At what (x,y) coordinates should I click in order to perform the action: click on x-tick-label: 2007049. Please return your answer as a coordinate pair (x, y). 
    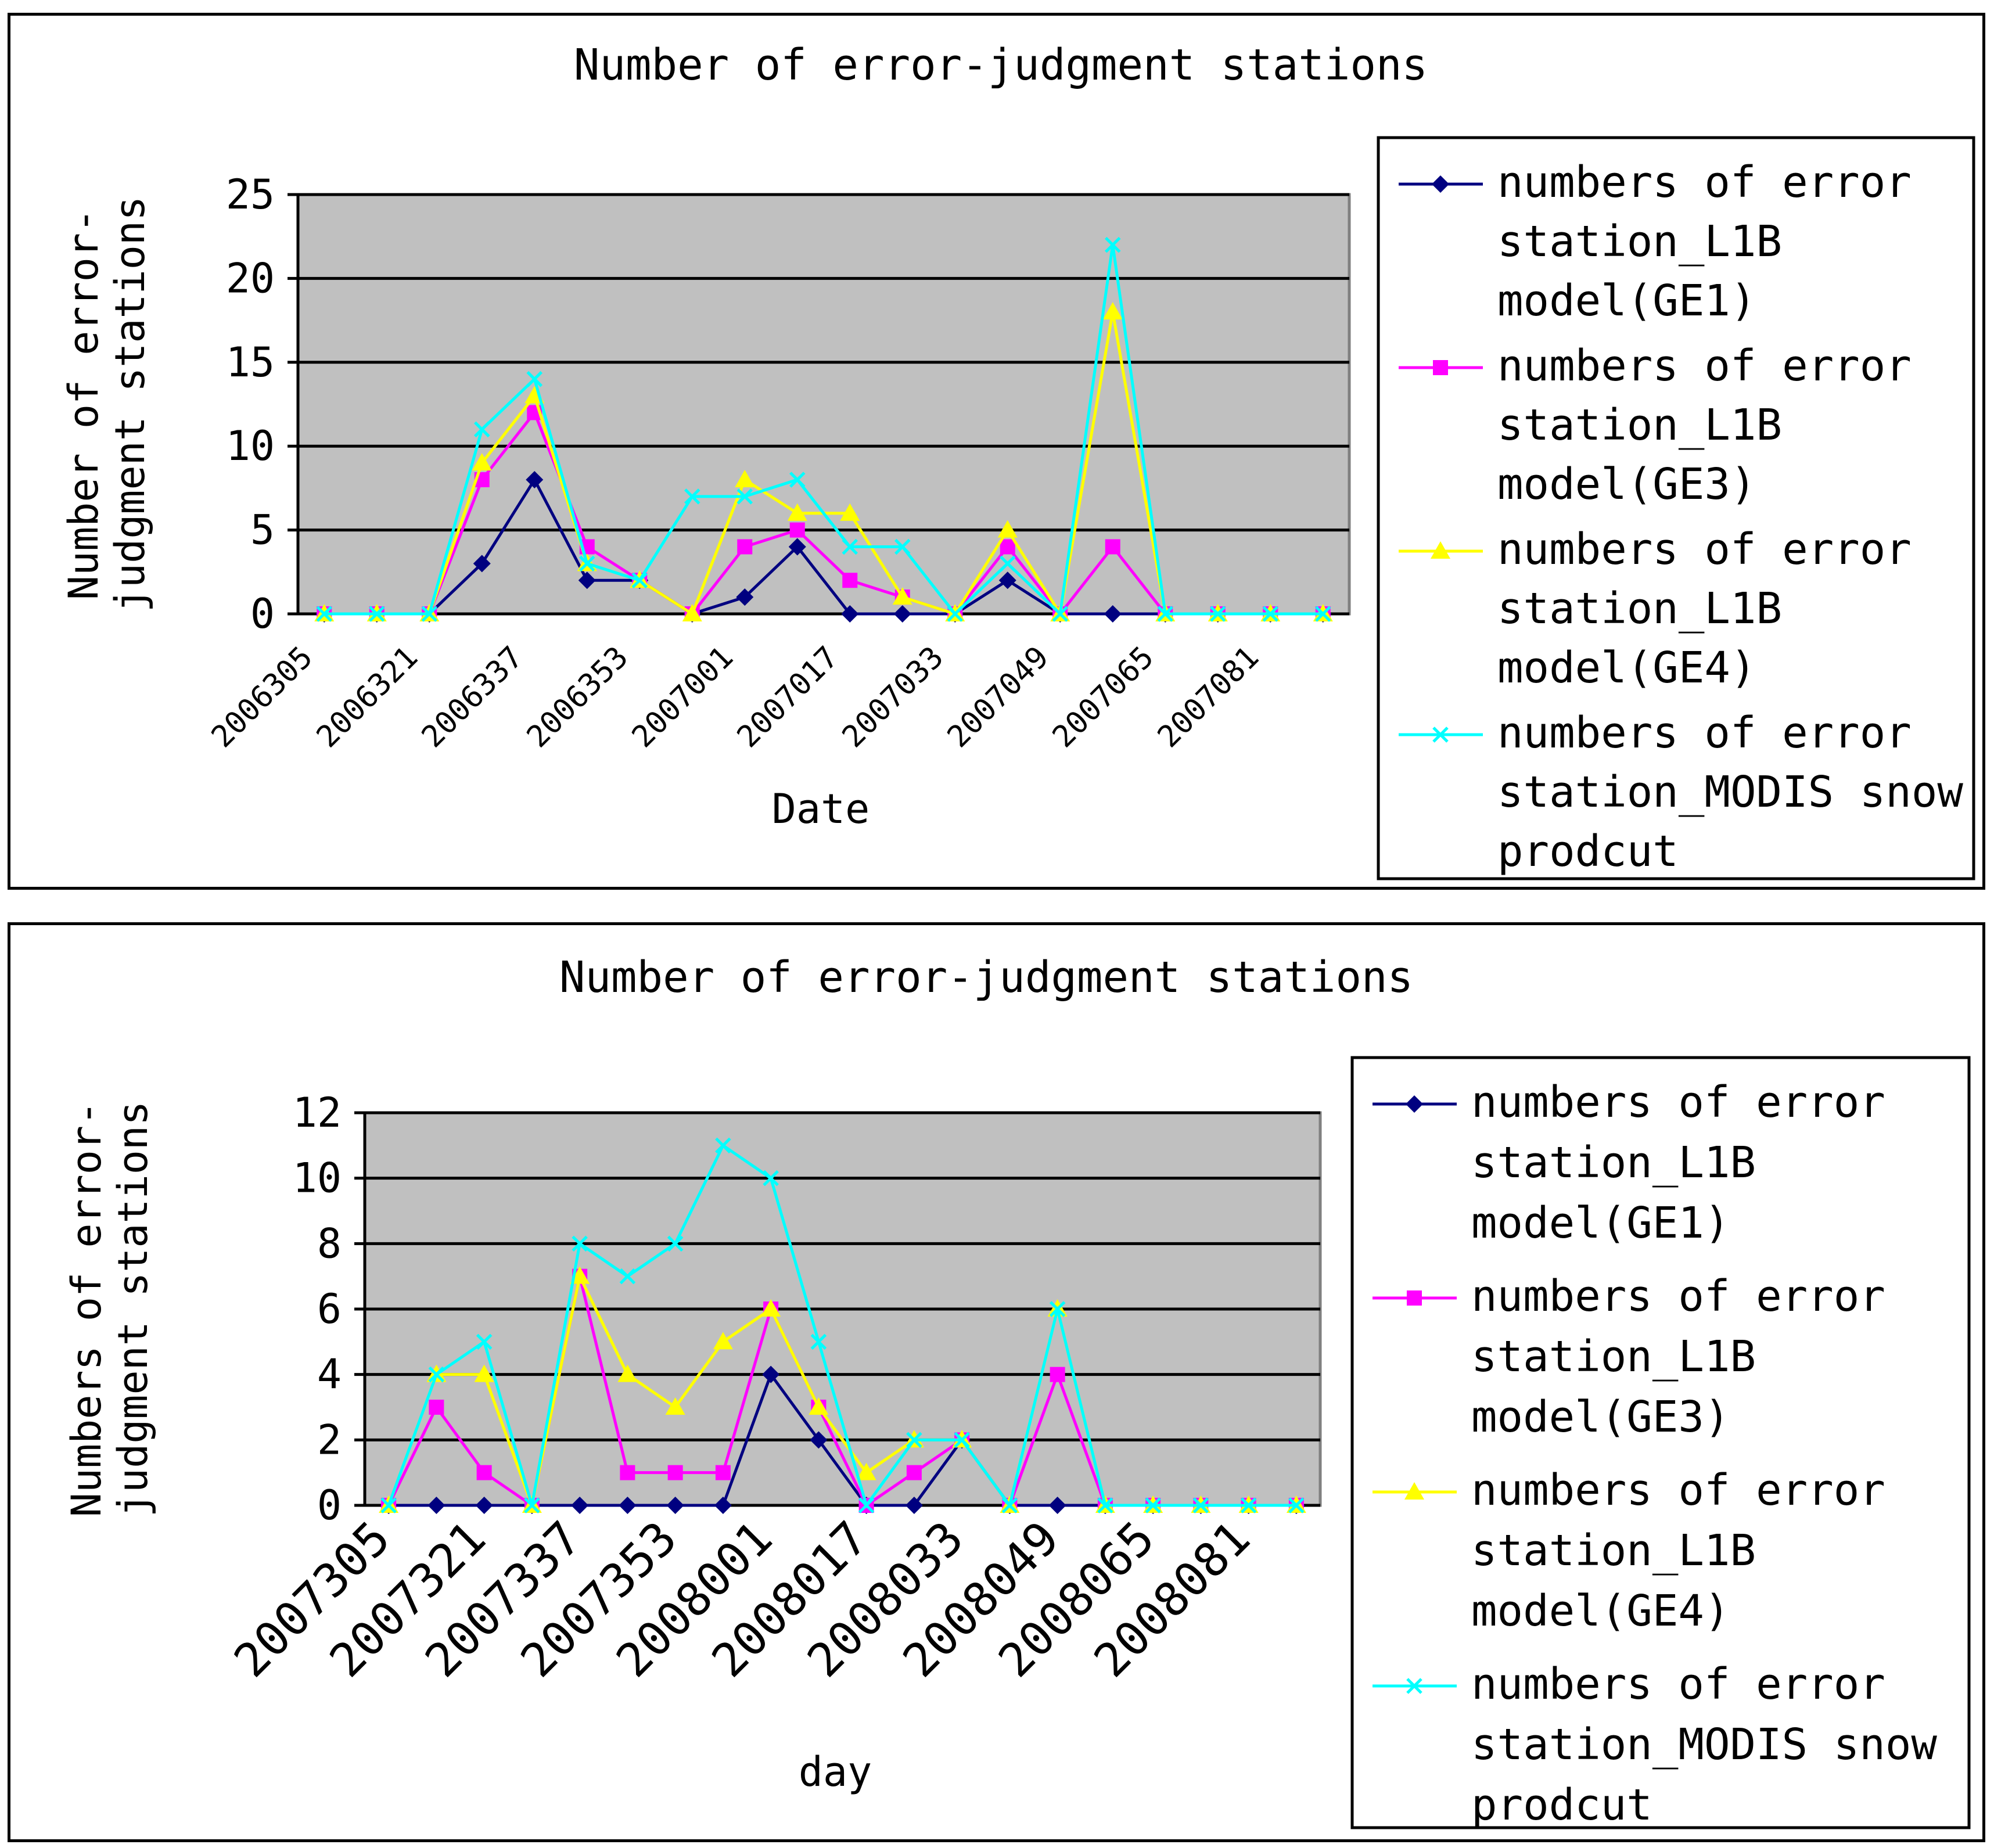
    Looking at the image, I should click on (998, 697).